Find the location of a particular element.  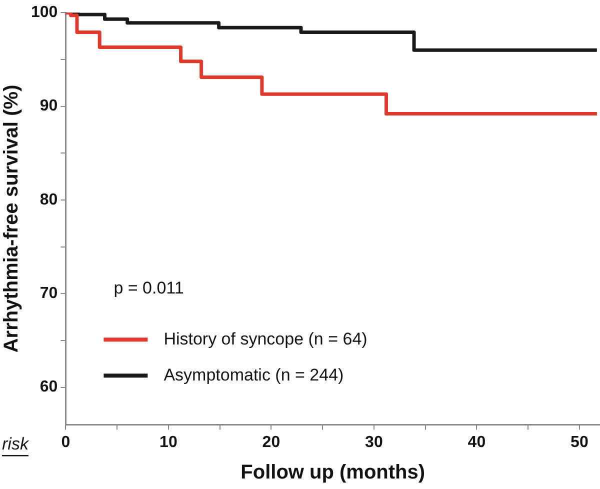

y-tick-label: 100 is located at coordinates (44, 13).